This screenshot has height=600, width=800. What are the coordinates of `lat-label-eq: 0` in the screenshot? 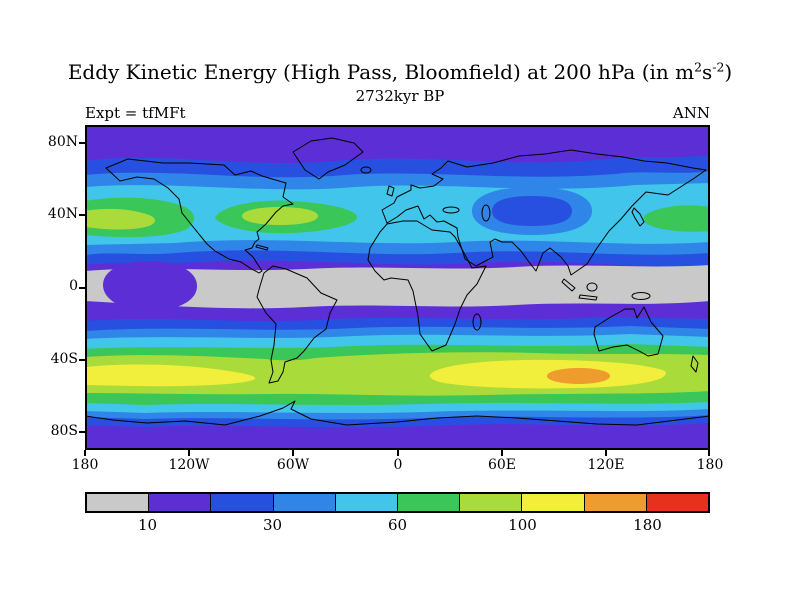 It's located at (73, 286).